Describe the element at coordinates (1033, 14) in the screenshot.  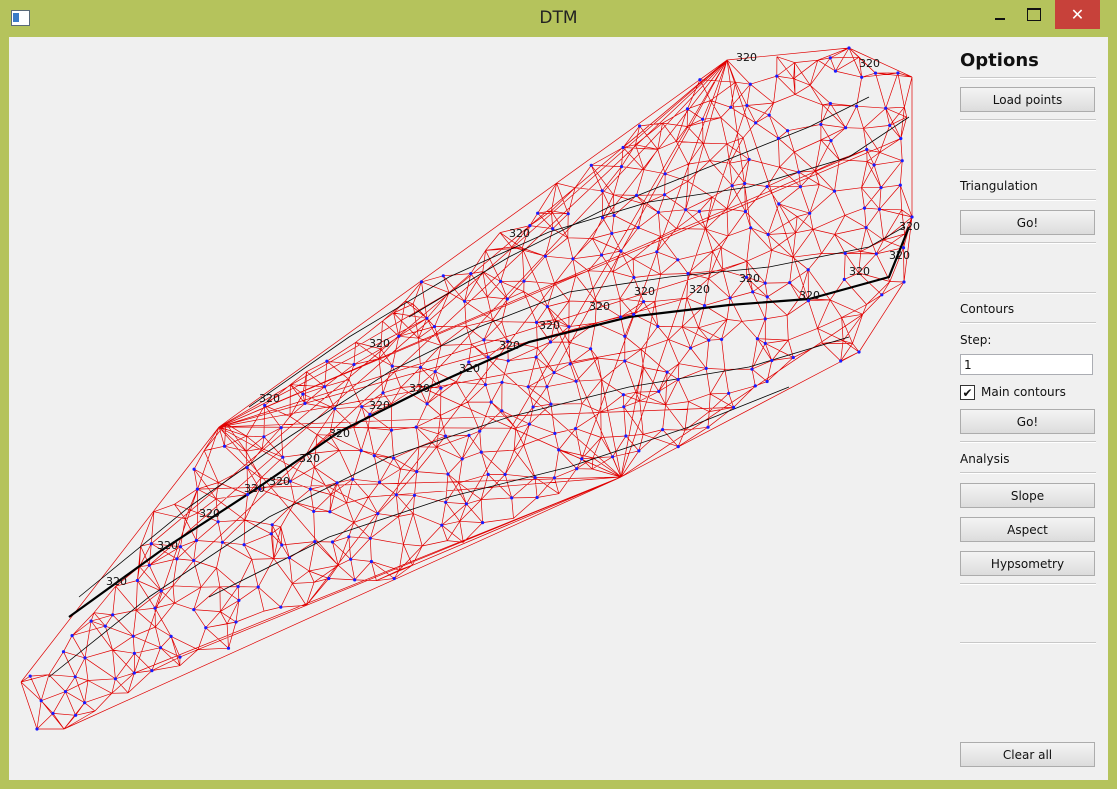
I see `maximize-button` at that location.